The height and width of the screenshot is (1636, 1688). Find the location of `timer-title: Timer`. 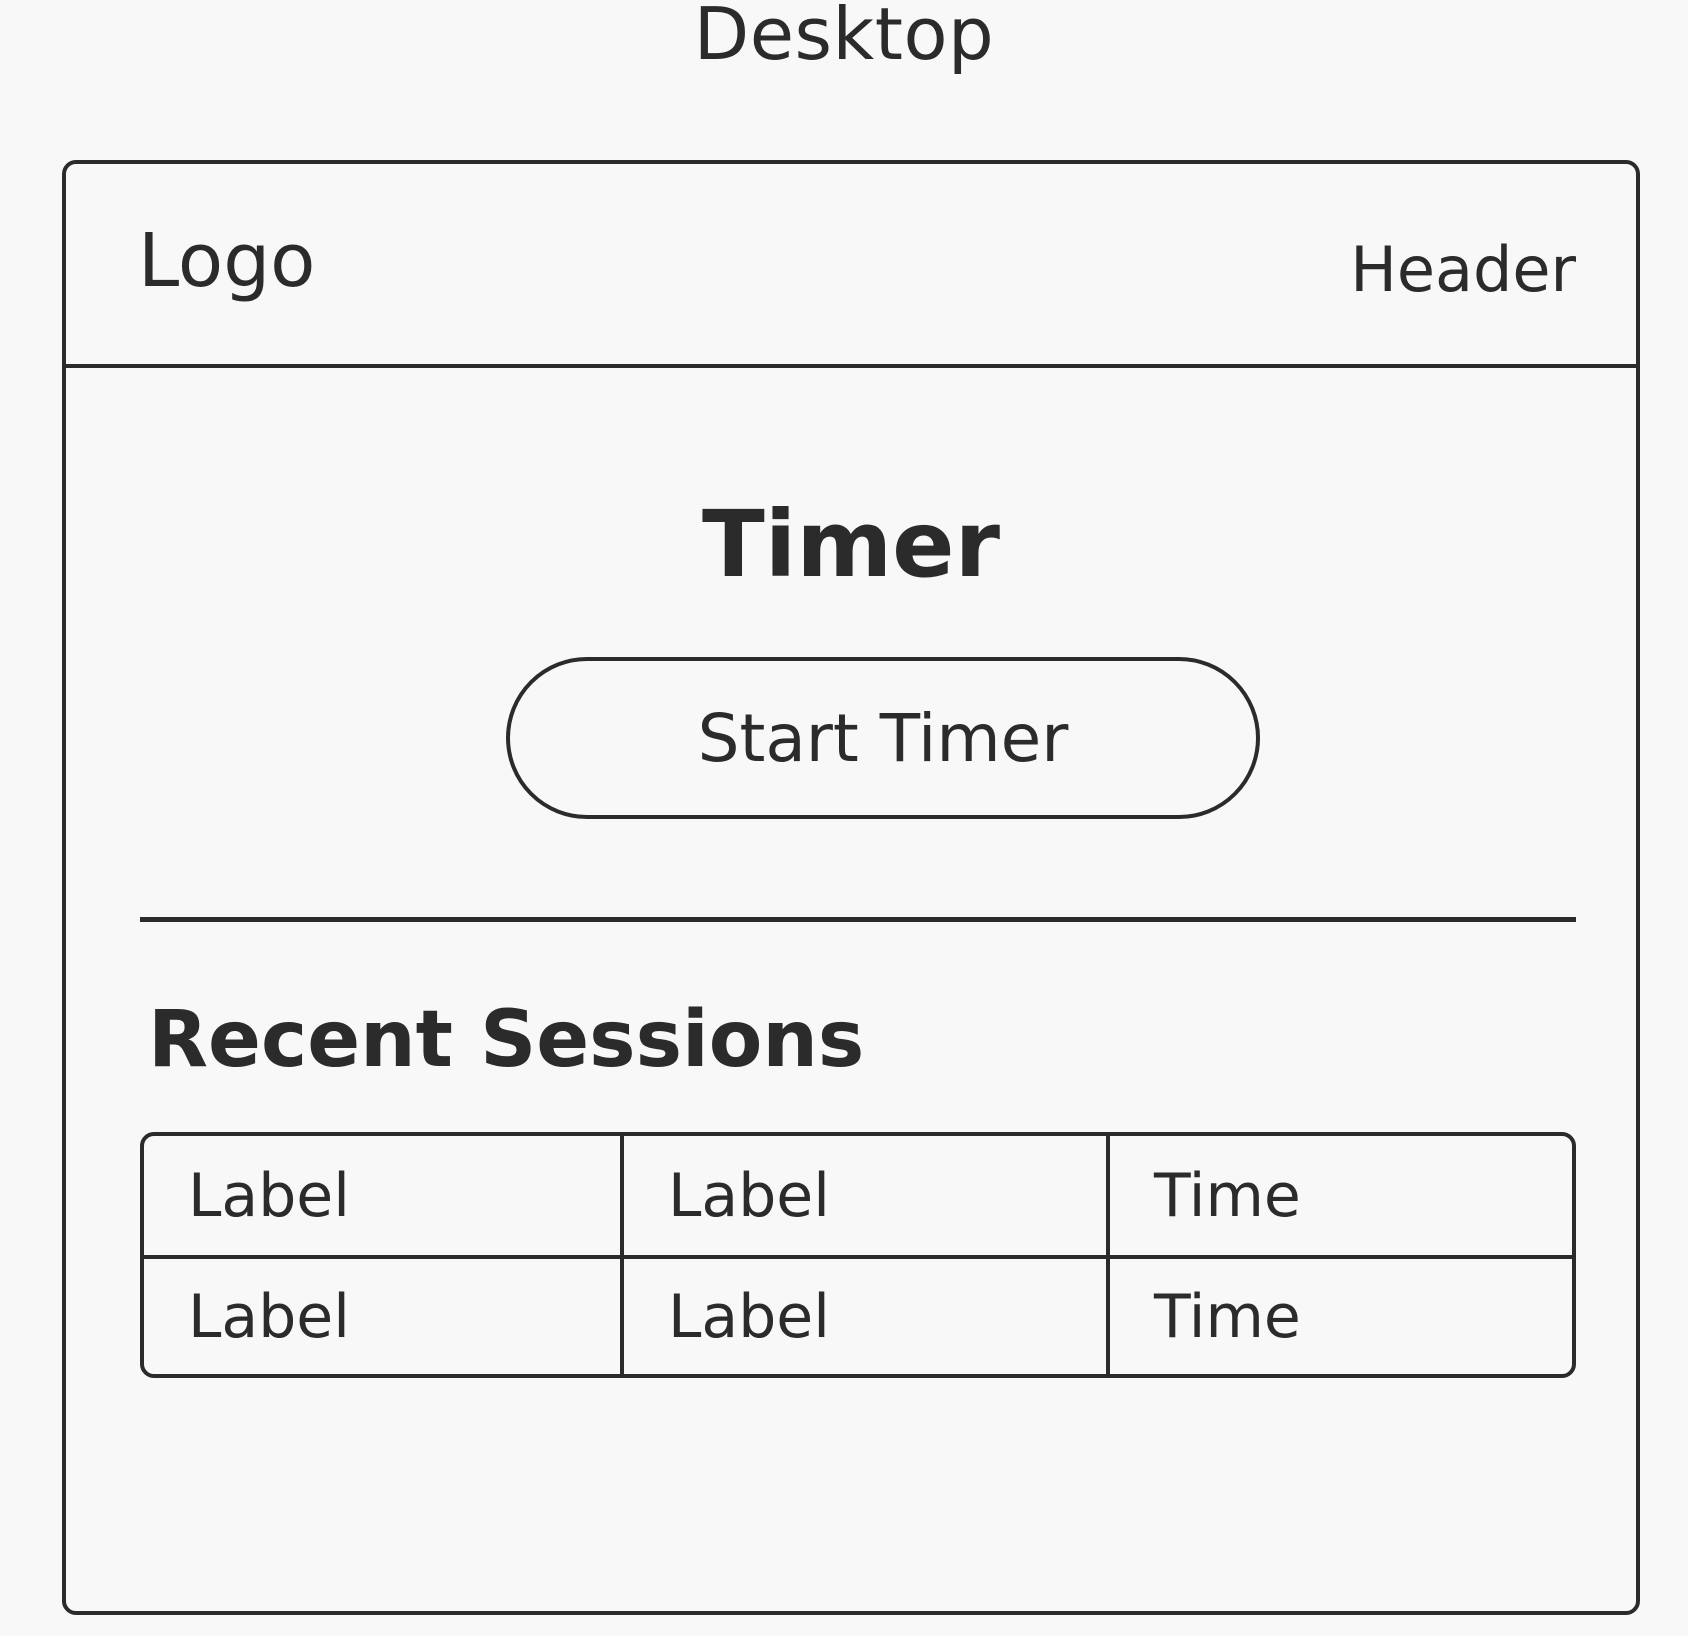

timer-title: Timer is located at coordinates (851, 544).